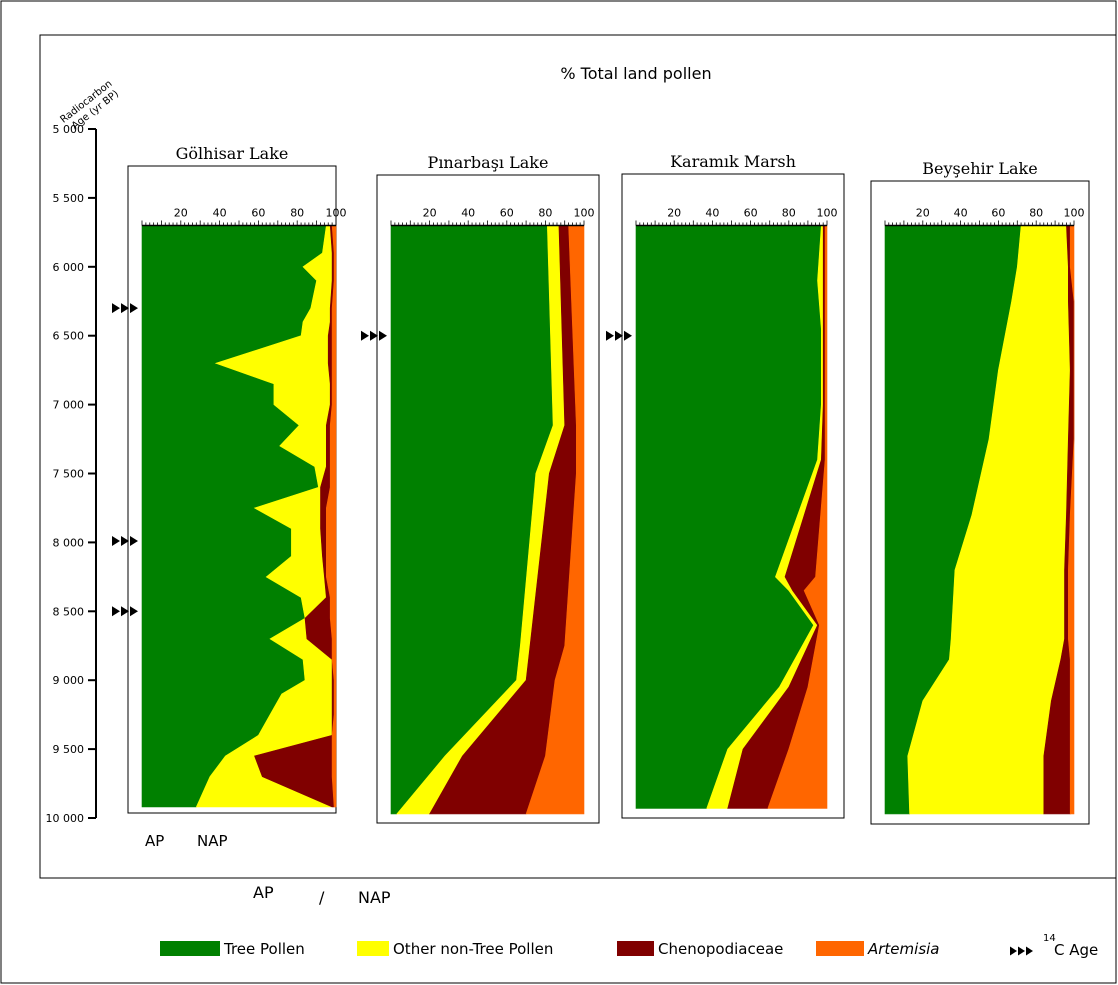 The image size is (1118, 985). Describe the element at coordinates (69, 542) in the screenshot. I see `age-tick-label: 8 000` at that location.